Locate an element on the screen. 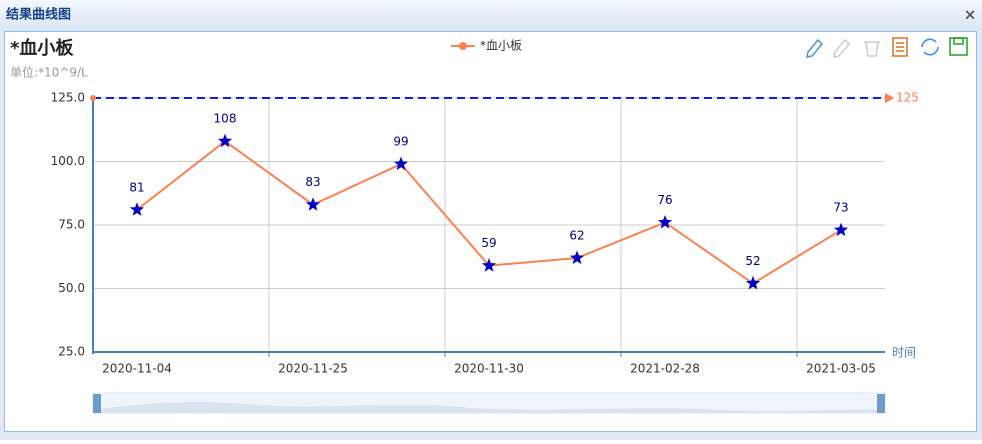 Image resolution: width=982 pixels, height=444 pixels. data-label: 108 is located at coordinates (225, 119).